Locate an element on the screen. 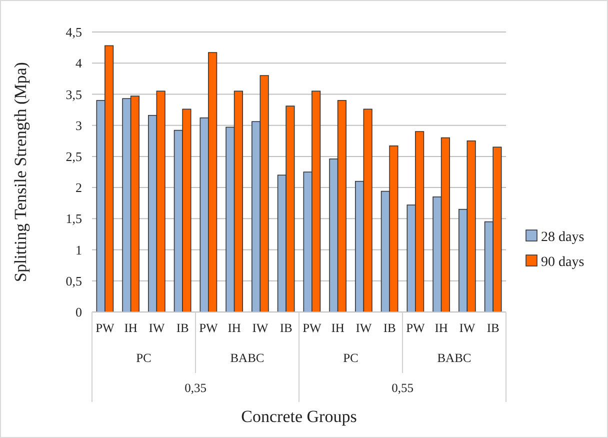 This screenshot has width=608, height=438. y-tick-label: 2,5 is located at coordinates (74, 156).